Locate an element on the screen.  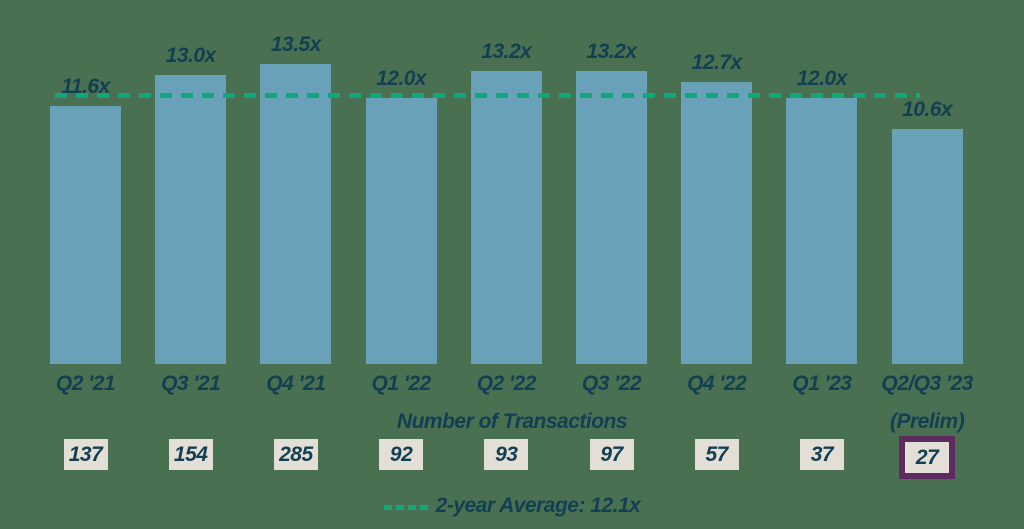
x-axis-label-q2-21: Q2 '21 is located at coordinates (85, 383).